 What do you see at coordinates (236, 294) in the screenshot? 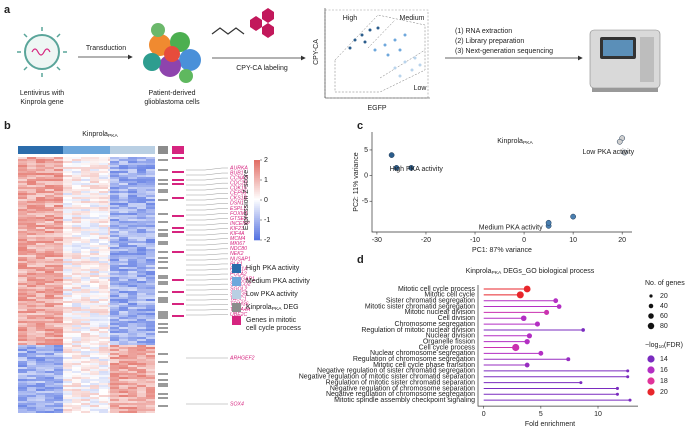
I see `legend-swatch` at bounding box center [236, 294].